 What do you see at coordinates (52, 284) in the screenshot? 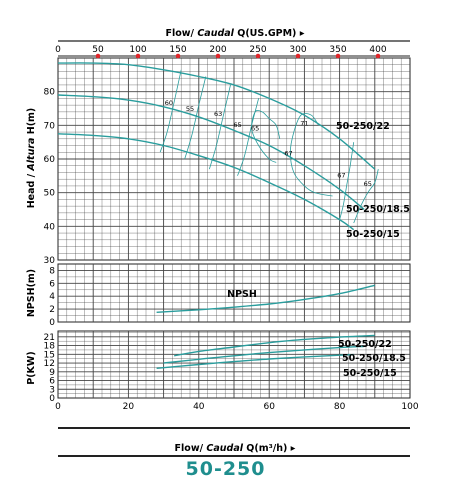
I see `npsh-tick-label: 6` at bounding box center [52, 284].